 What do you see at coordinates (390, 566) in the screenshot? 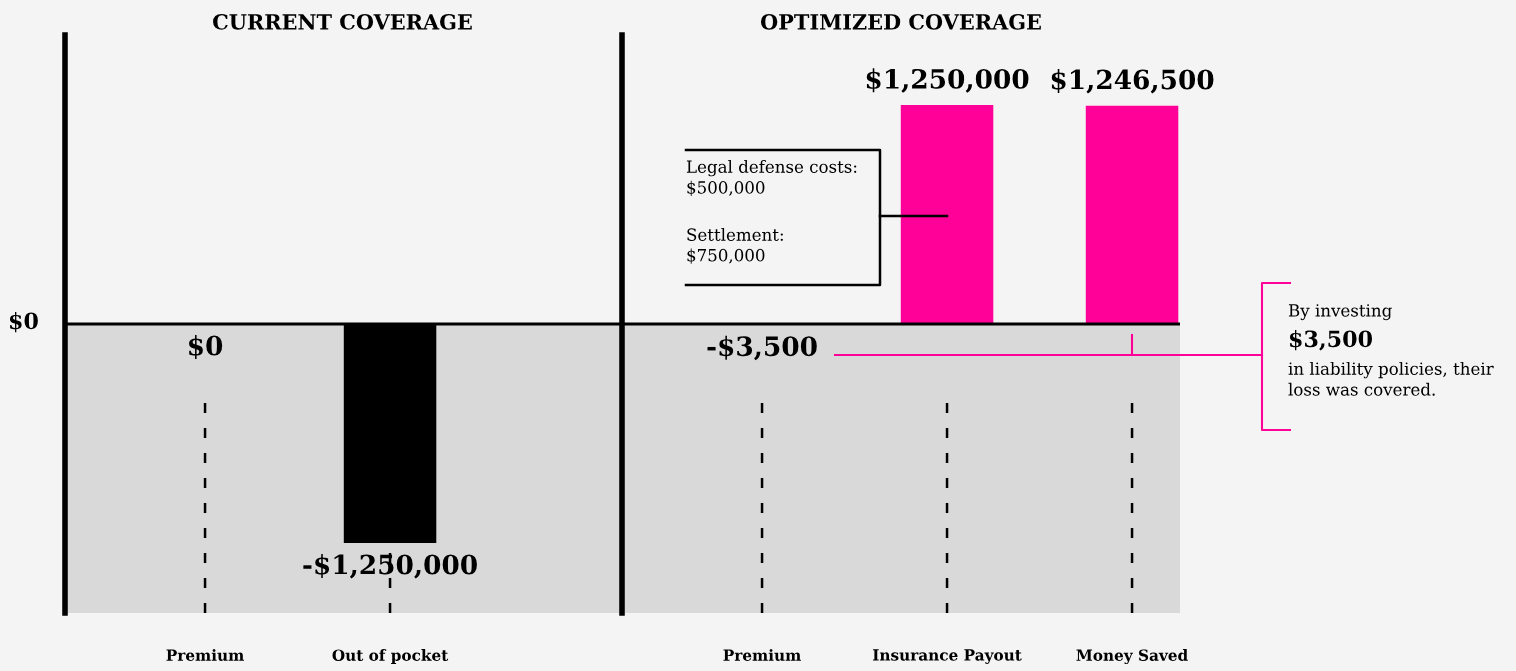
I see `data-label: -$1,250,000` at bounding box center [390, 566].